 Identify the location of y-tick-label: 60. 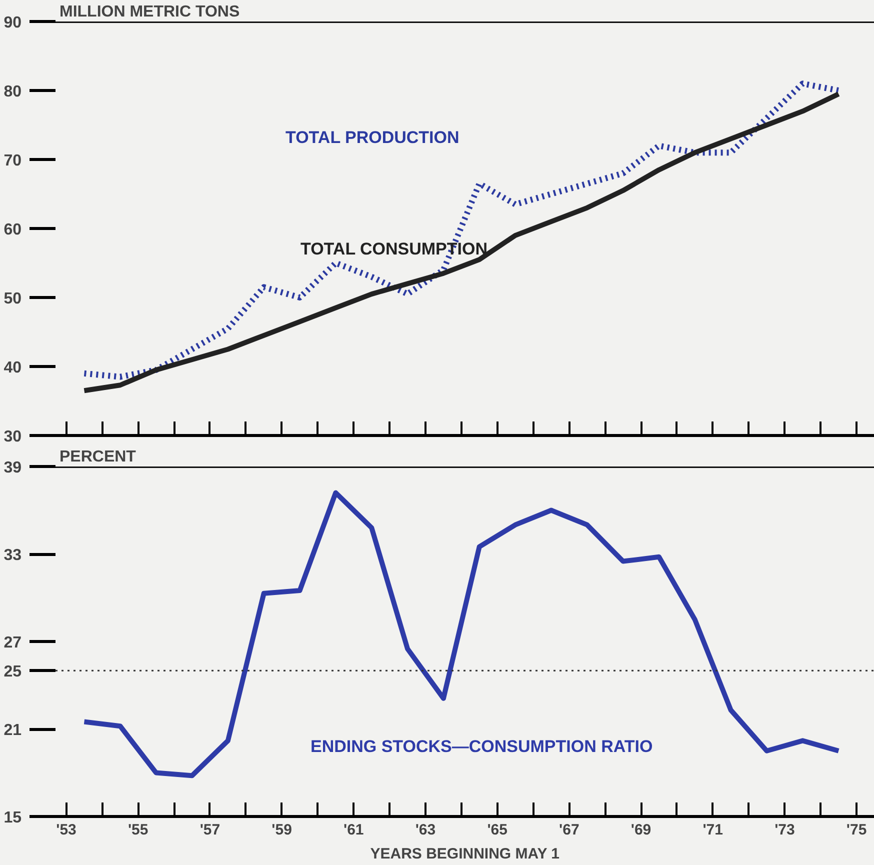
(13, 230).